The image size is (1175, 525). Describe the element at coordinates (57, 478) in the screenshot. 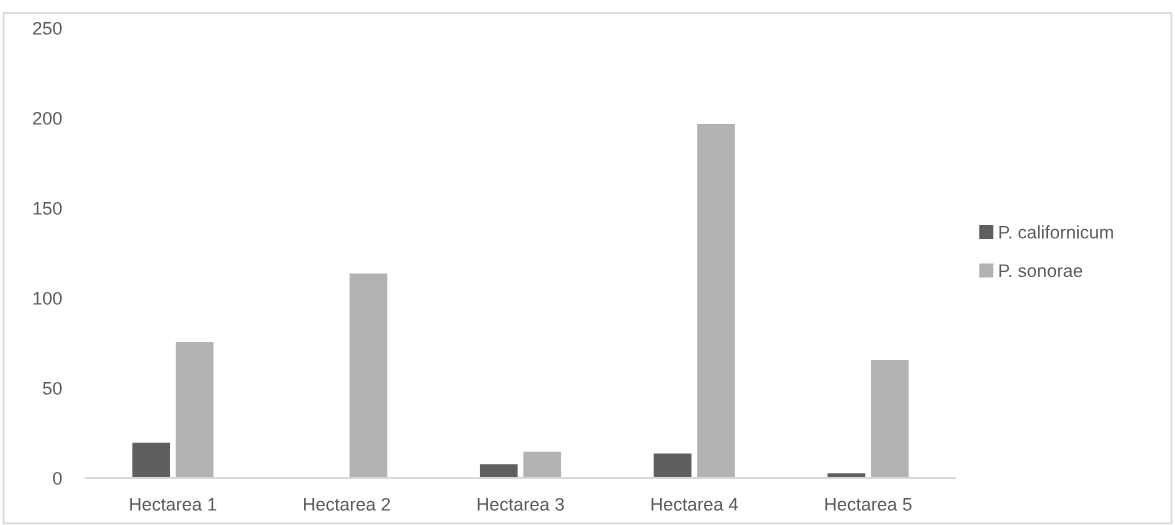

I see `y-tick-label: 0` at that location.